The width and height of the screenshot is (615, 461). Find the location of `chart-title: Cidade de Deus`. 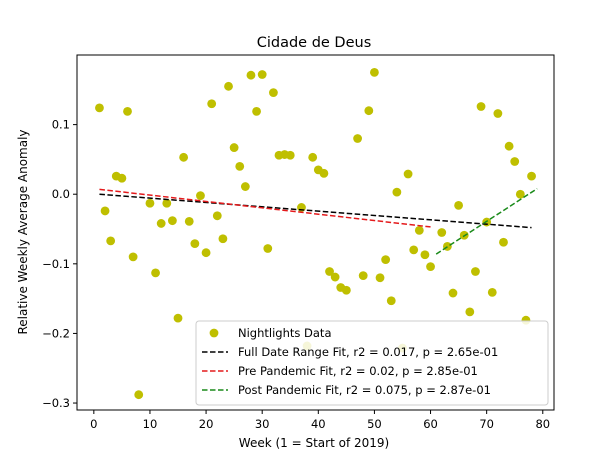

chart-title: Cidade de Deus is located at coordinates (314, 43).